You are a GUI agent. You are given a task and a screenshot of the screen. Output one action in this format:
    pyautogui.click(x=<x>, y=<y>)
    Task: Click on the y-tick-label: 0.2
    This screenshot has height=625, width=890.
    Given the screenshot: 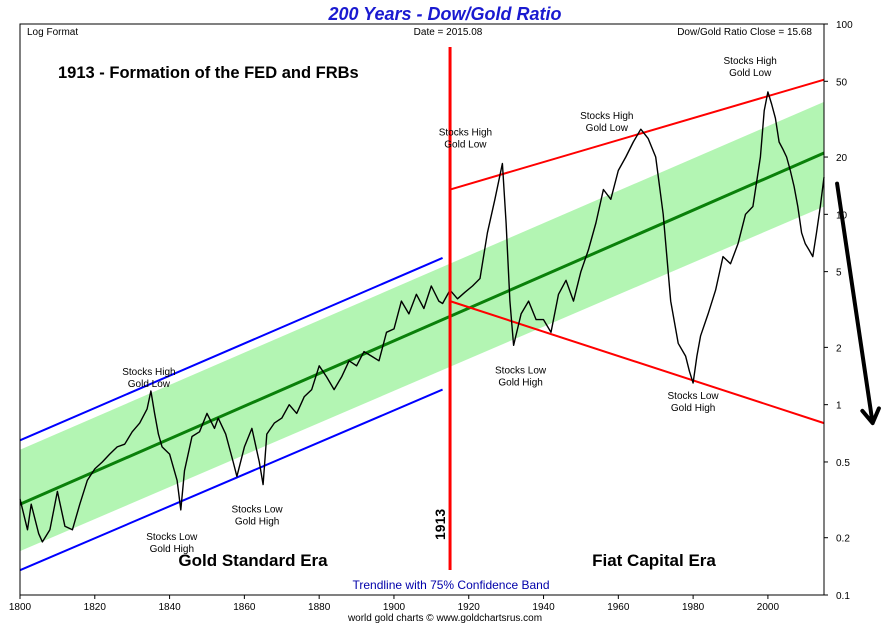 What is the action you would take?
    pyautogui.click(x=843, y=539)
    